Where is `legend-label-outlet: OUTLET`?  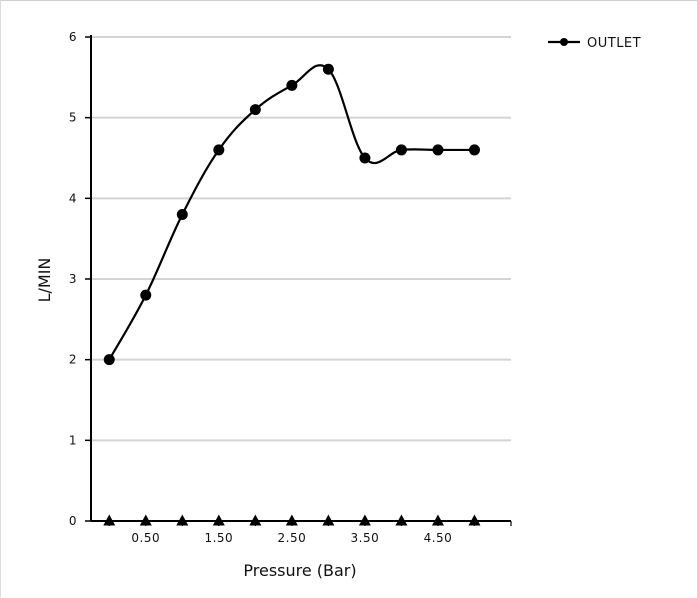
legend-label-outlet: OUTLET is located at coordinates (614, 43).